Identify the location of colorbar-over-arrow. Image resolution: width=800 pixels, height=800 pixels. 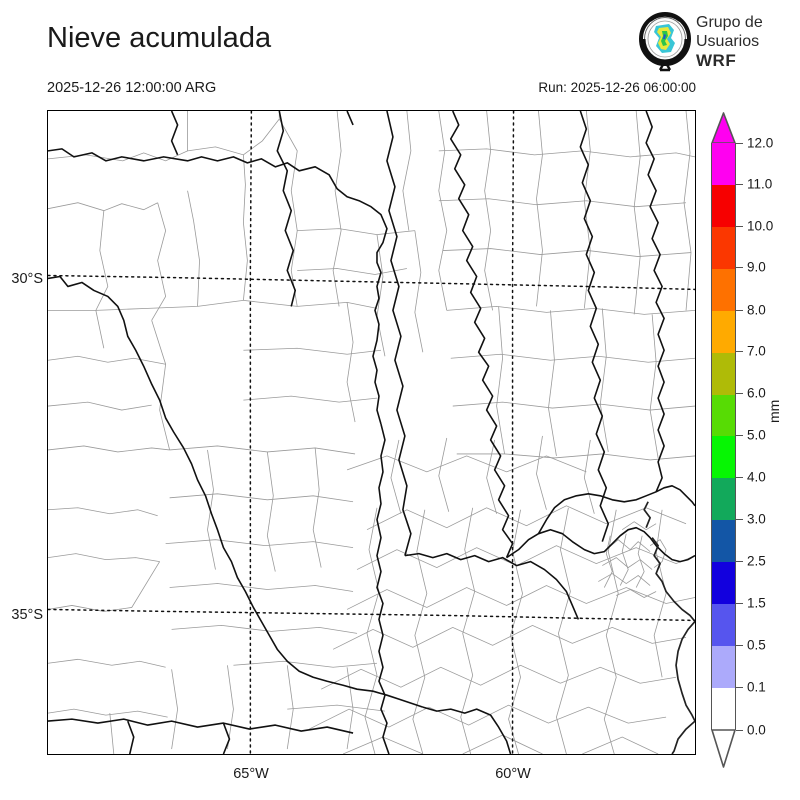
(723, 128).